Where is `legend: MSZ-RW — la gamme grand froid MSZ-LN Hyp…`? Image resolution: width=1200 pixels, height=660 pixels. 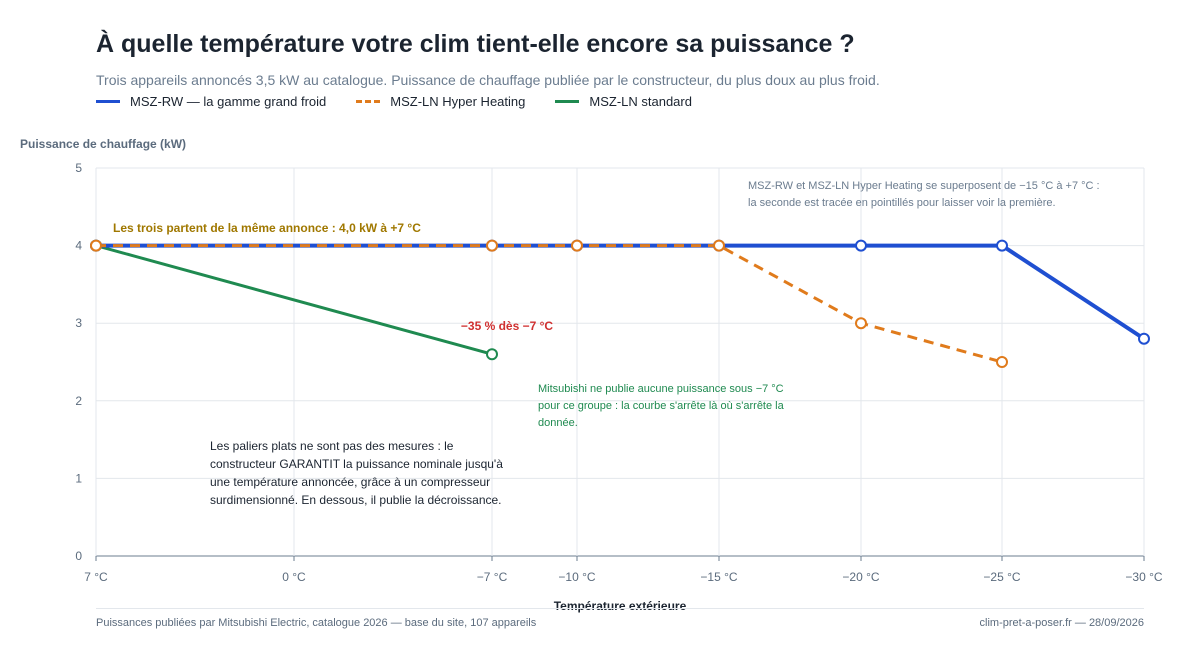
legend: MSZ-RW — la gamme grand froid MSZ-LN Hyp… is located at coordinates (394, 101).